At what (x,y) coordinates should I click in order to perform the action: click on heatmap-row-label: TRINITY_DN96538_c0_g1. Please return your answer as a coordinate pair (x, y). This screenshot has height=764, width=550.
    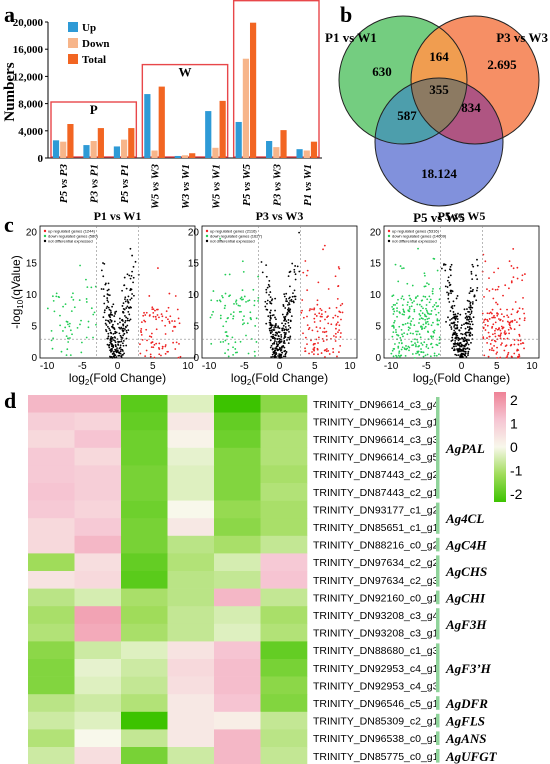
    Looking at the image, I should click on (376, 739).